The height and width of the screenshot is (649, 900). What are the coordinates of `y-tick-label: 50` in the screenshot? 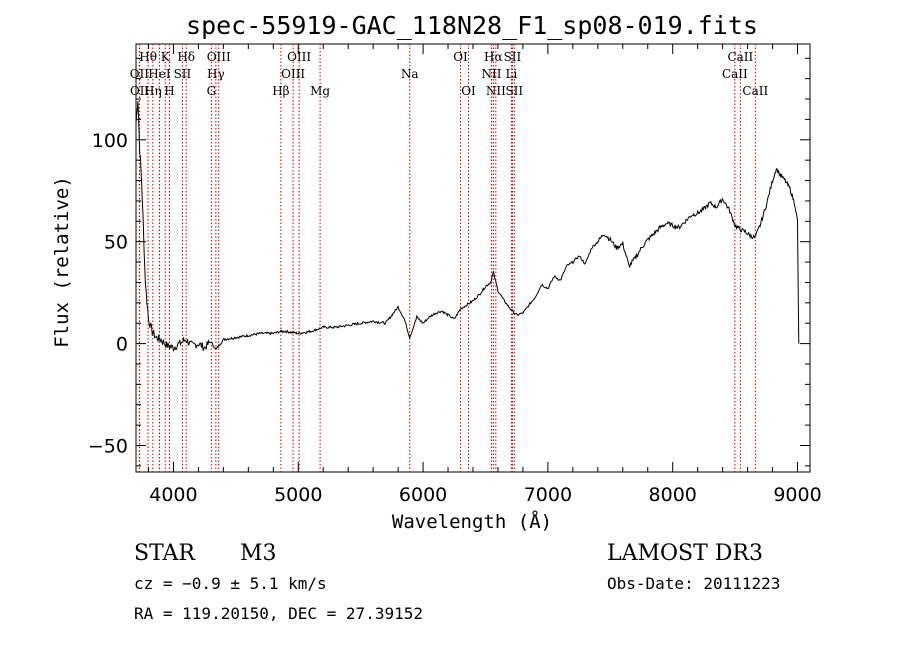 It's located at (116, 243).